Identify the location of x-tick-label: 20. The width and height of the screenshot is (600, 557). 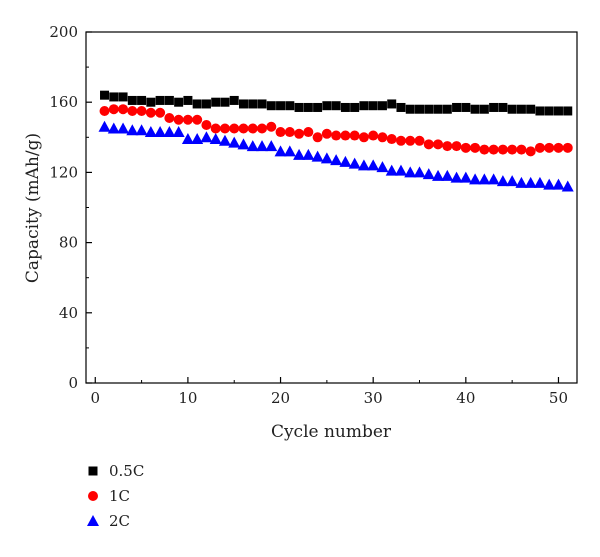
(280, 398).